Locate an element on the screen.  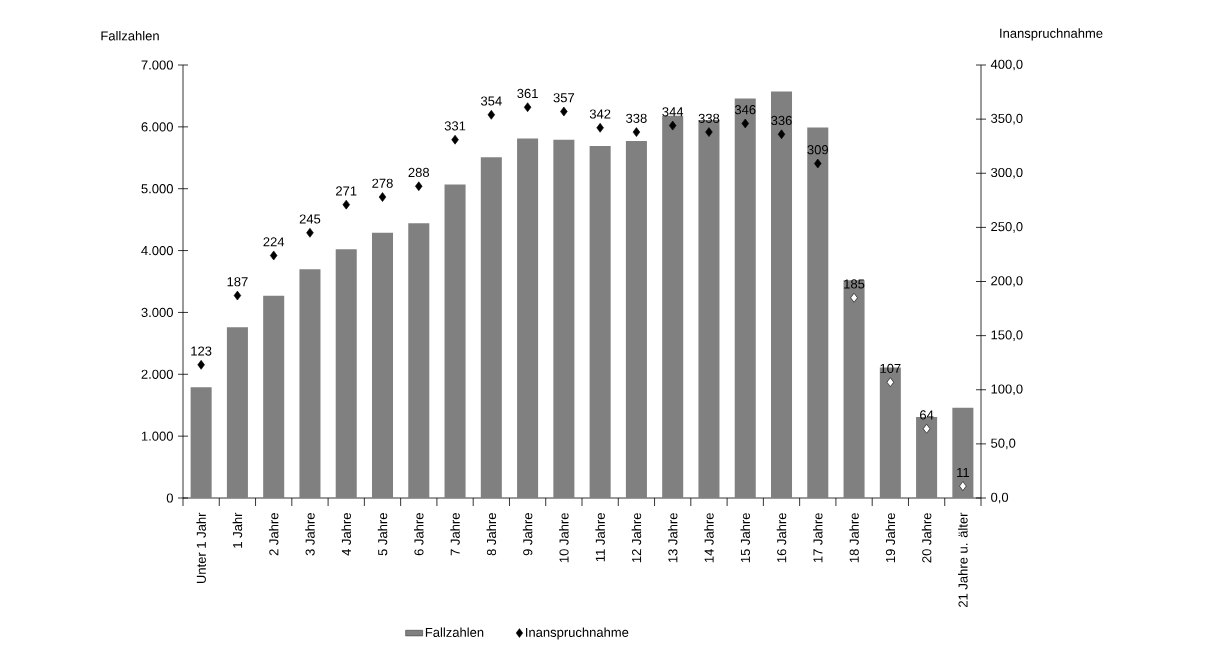
data-label: 278 is located at coordinates (382, 183).